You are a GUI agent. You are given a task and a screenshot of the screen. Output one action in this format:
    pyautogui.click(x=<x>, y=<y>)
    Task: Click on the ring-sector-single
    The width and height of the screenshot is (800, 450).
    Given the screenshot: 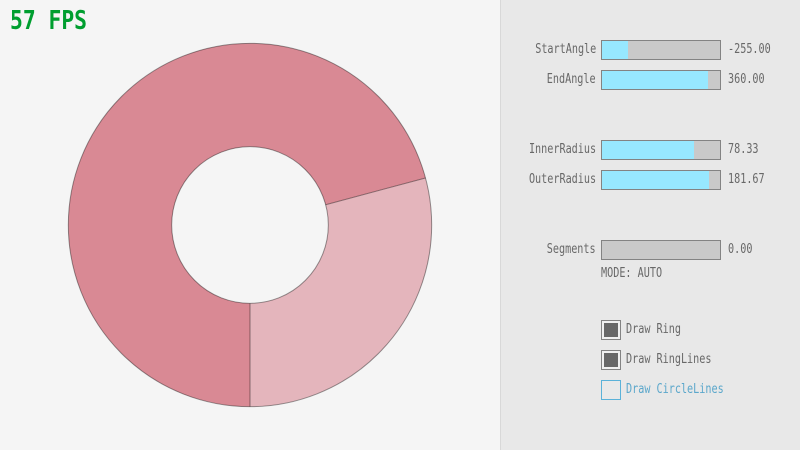 What is the action you would take?
    pyautogui.click(x=341, y=292)
    